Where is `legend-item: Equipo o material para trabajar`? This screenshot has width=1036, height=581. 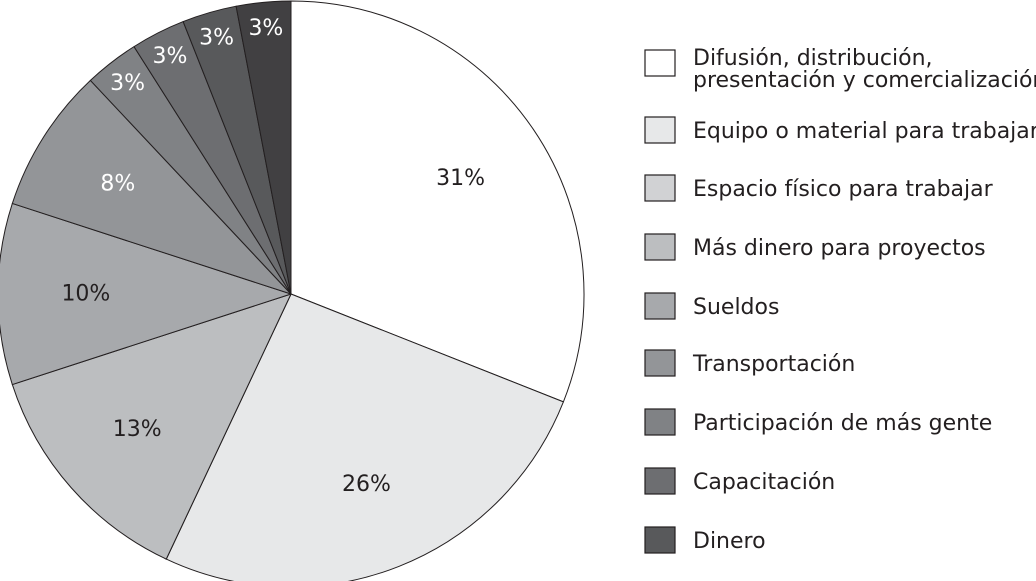
legend-item: Equipo o material para trabajar is located at coordinates (840, 130).